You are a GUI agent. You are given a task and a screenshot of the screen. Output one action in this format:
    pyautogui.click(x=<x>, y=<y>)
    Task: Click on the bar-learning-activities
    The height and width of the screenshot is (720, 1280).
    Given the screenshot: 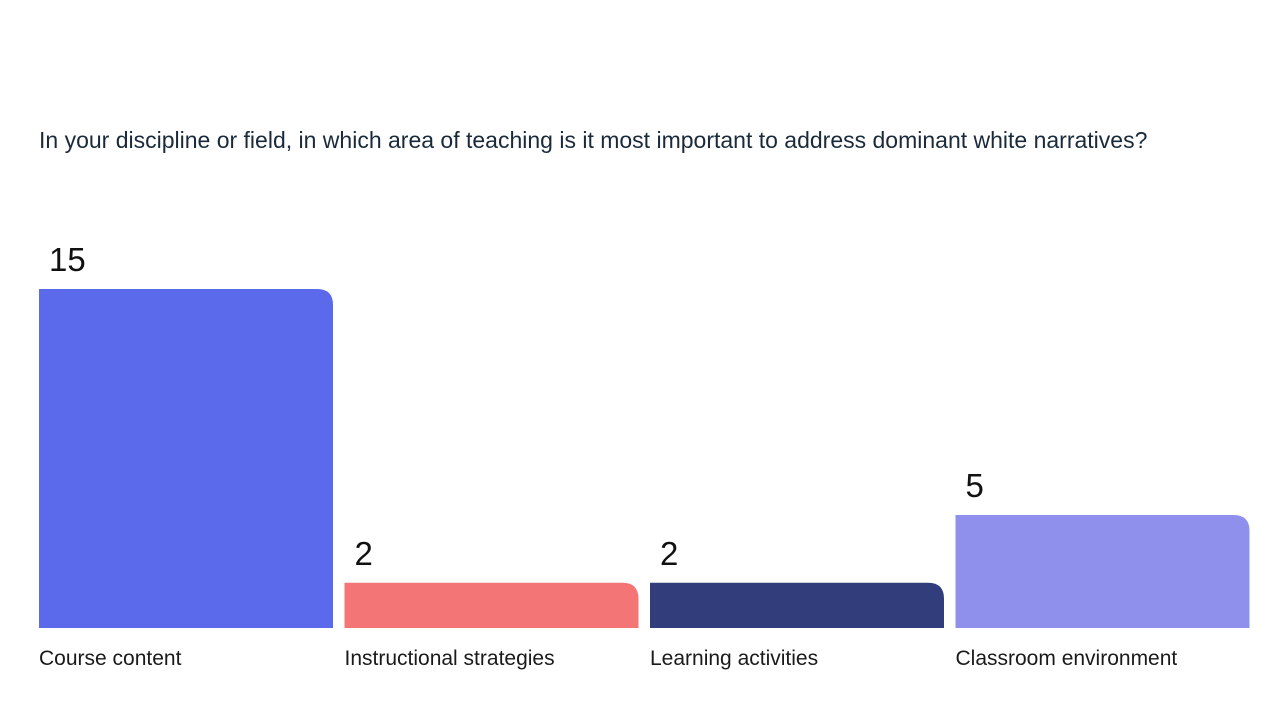 What is the action you would take?
    pyautogui.click(x=797, y=605)
    